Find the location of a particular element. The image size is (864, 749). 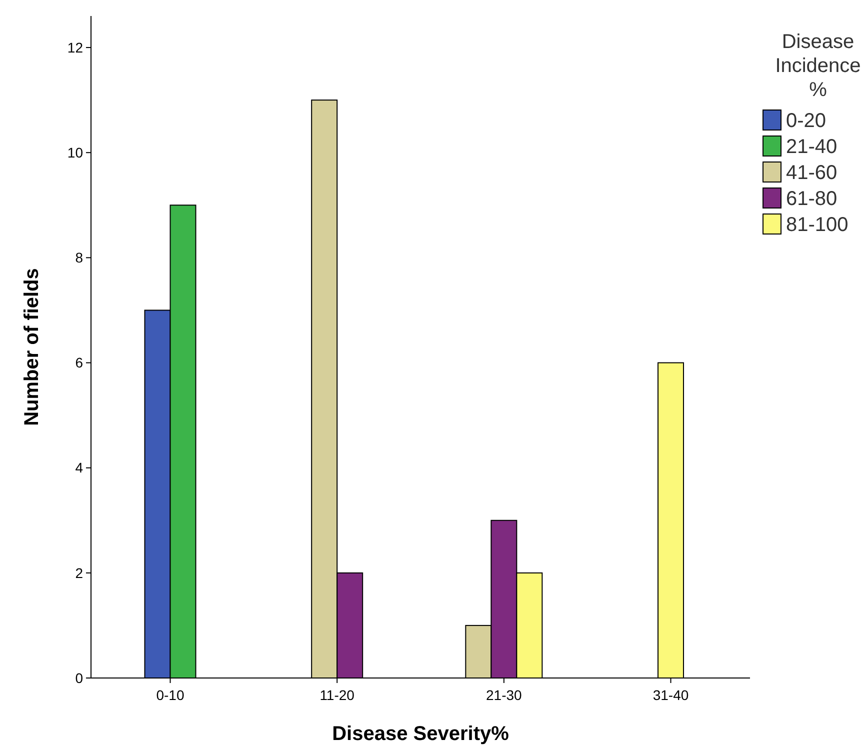

x-tick-label: 0-10 is located at coordinates (170, 695).